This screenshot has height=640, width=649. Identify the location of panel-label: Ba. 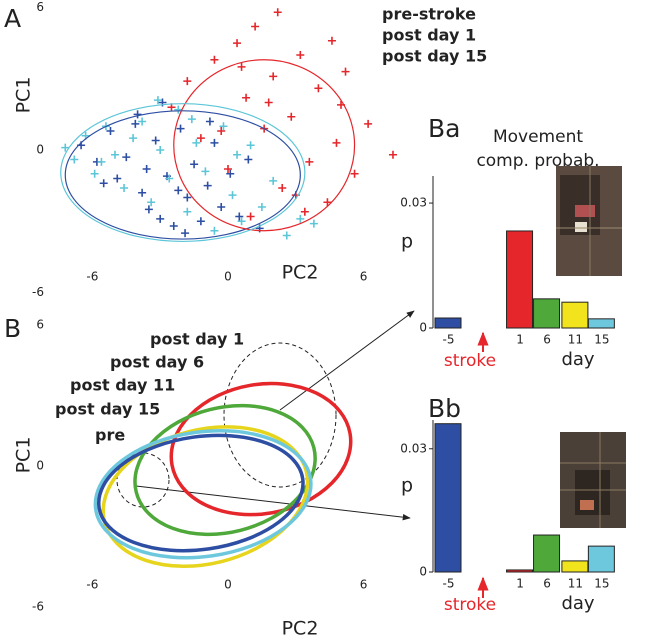
(444, 128).